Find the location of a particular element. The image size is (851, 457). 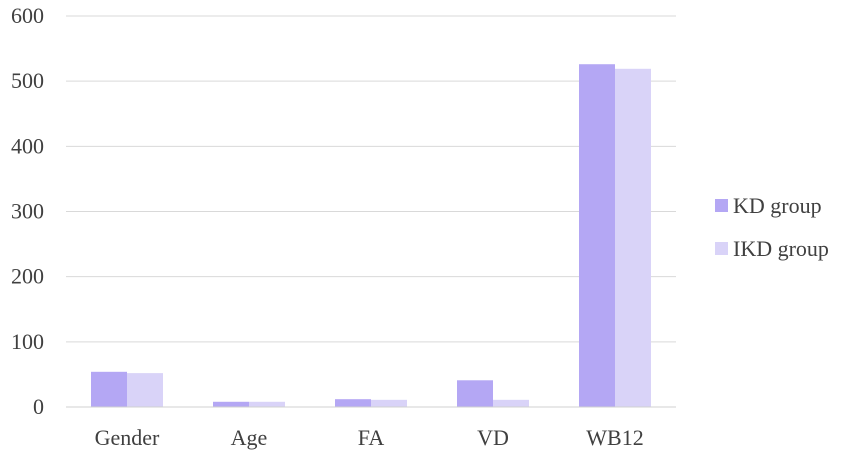

x-tick-label: WB12 is located at coordinates (614, 437).